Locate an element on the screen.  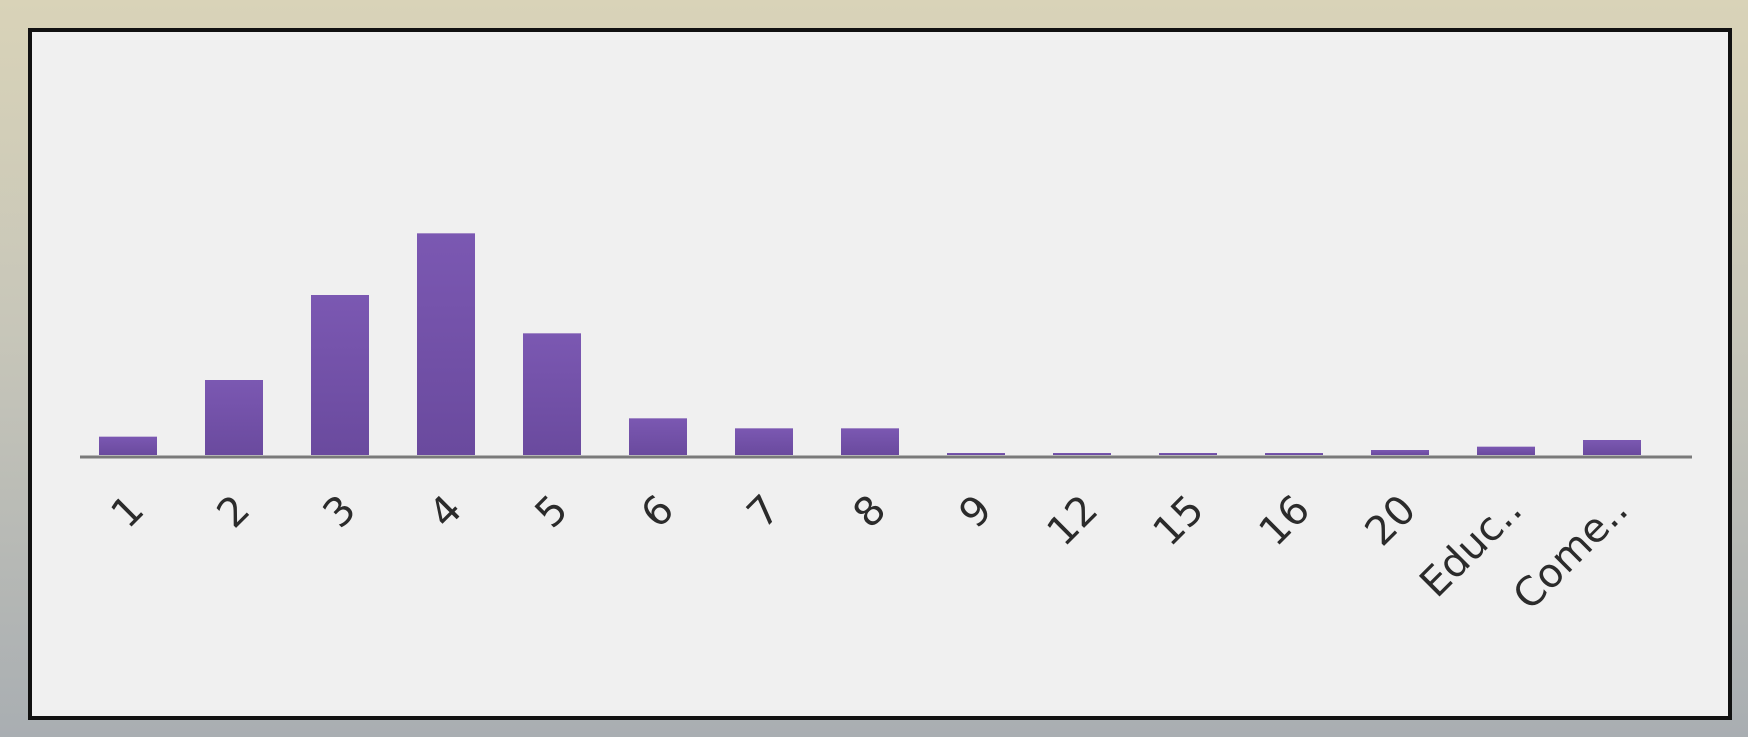
x-tick-label: 9 is located at coordinates (976, 512).